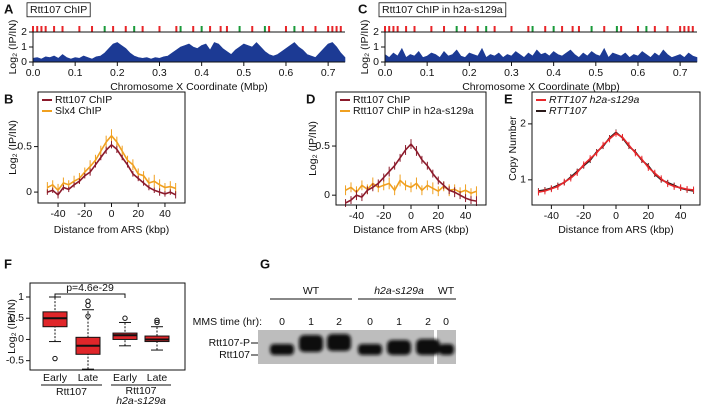 The height and width of the screenshot is (404, 708). What do you see at coordinates (442, 10) in the screenshot?
I see `chart-title: Rtt107 ChIP in h2a-s129a` at bounding box center [442, 10].